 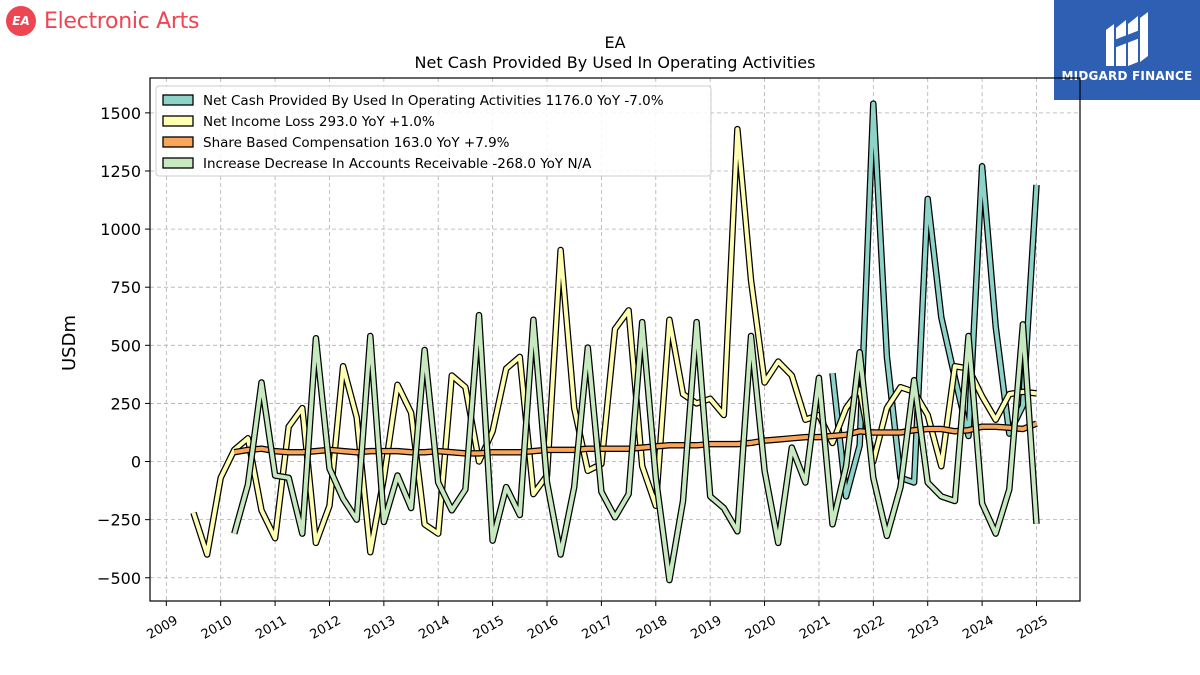 I want to click on midgard-monogram-icon, so click(x=1127, y=39).